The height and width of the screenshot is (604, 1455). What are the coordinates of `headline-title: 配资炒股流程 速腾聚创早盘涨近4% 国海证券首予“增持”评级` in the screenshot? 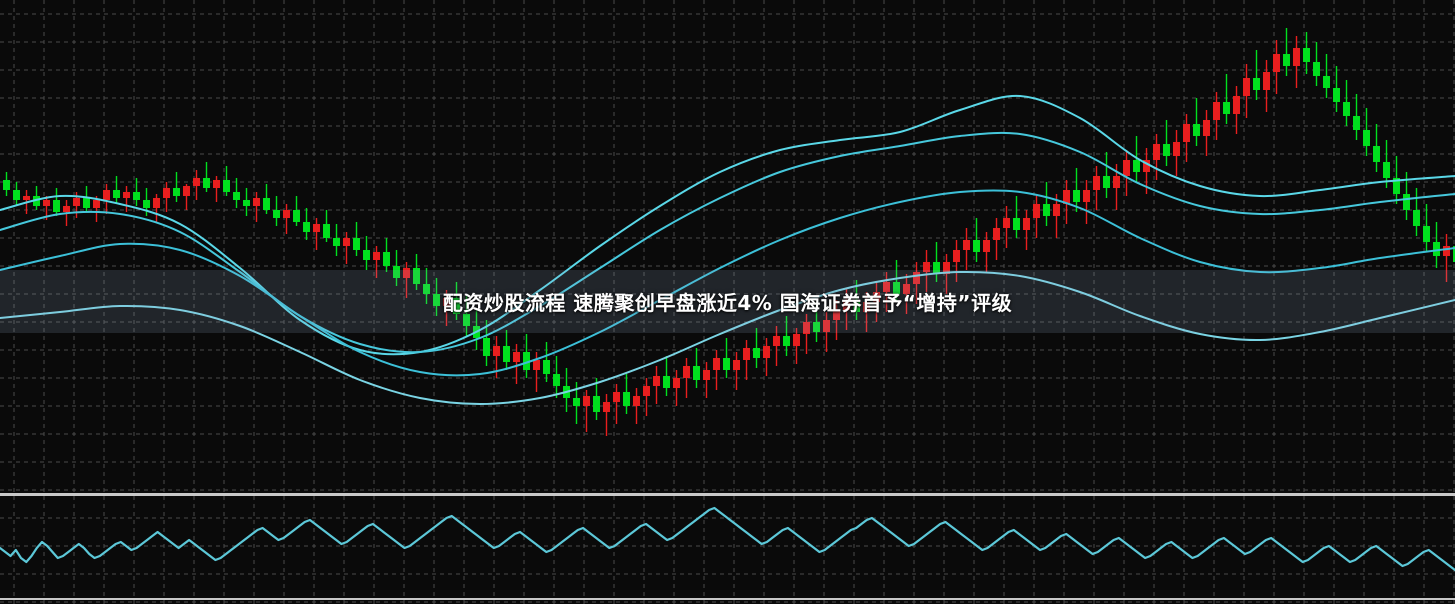 It's located at (727, 303).